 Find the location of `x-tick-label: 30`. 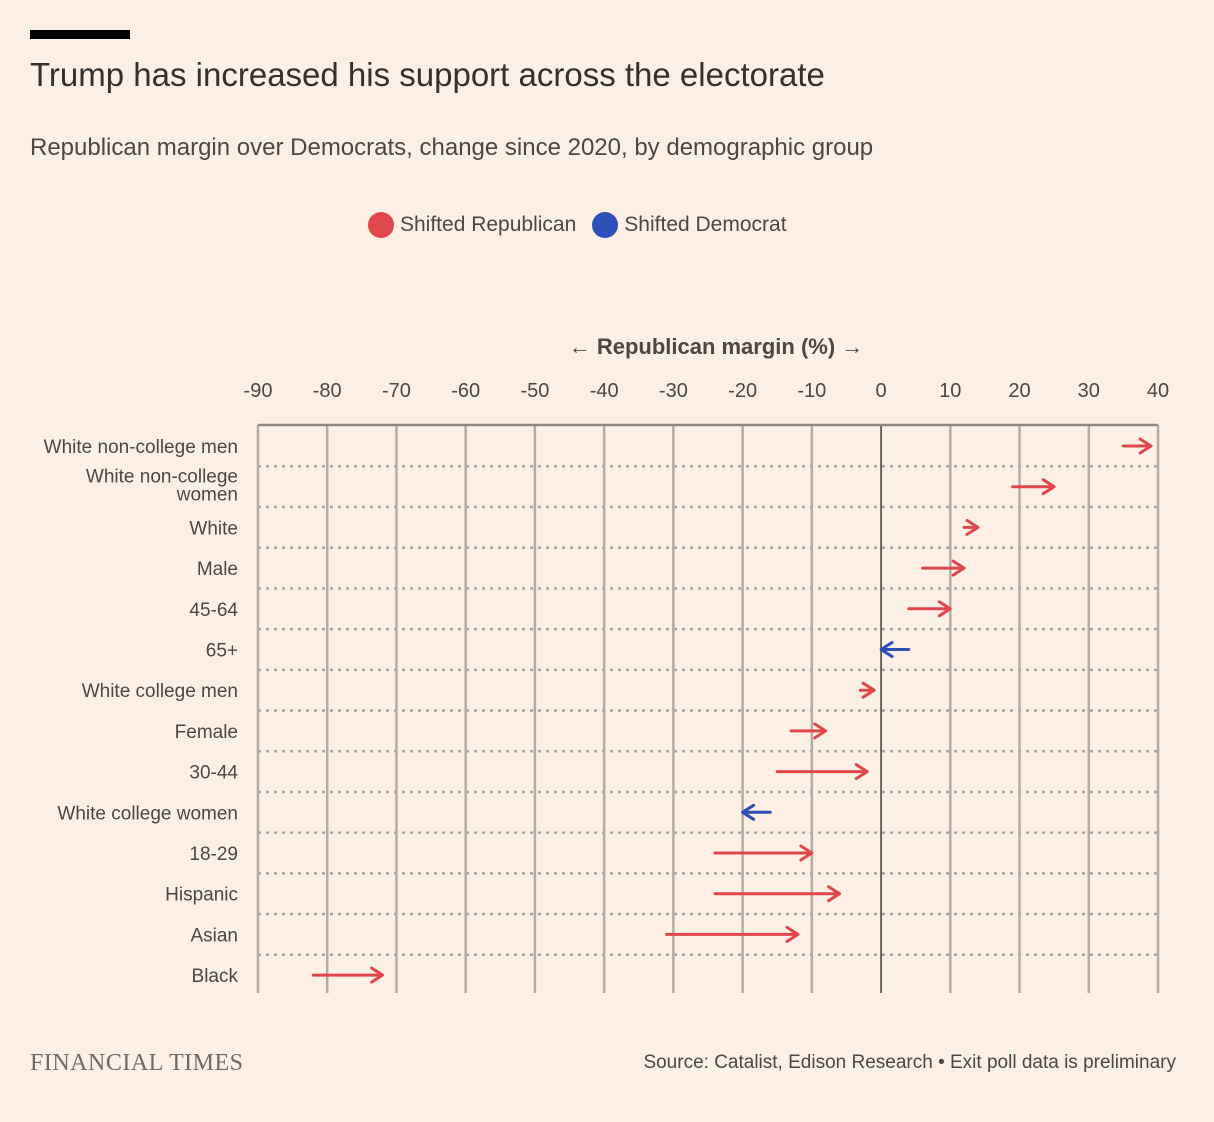

x-tick-label: 30 is located at coordinates (1089, 391).